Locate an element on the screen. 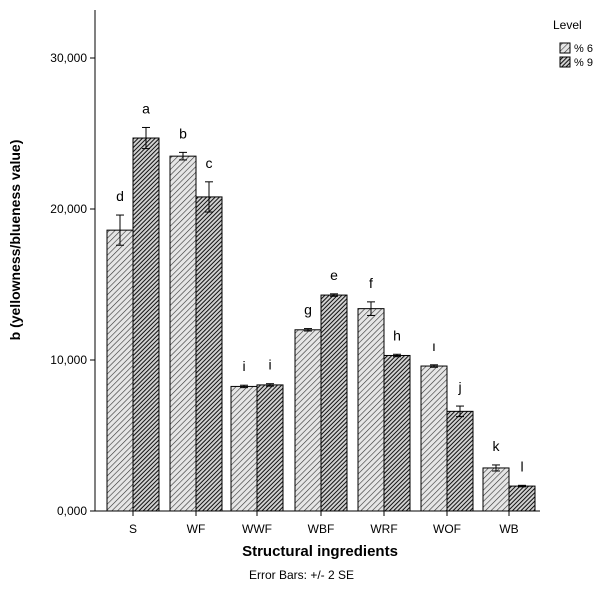 This screenshot has width=603, height=604. x-tick-label: WOF is located at coordinates (447, 529).